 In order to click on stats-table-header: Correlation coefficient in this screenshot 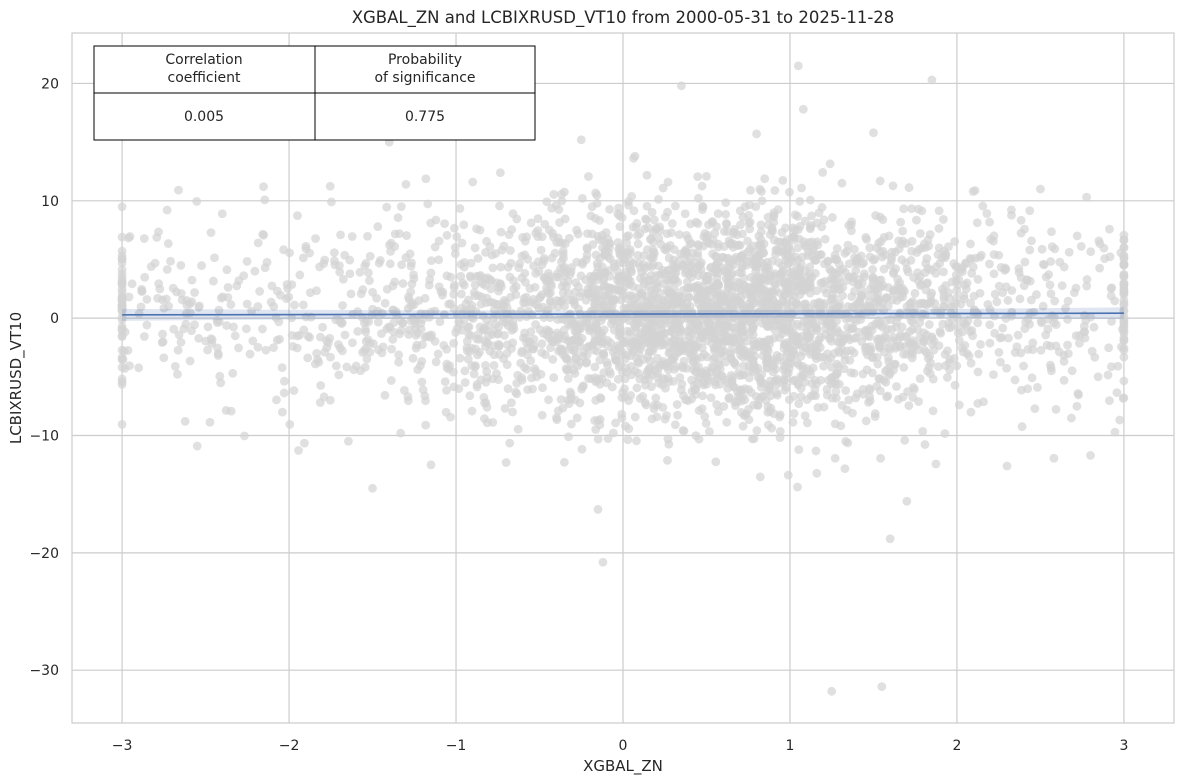, I will do `click(203, 69)`.